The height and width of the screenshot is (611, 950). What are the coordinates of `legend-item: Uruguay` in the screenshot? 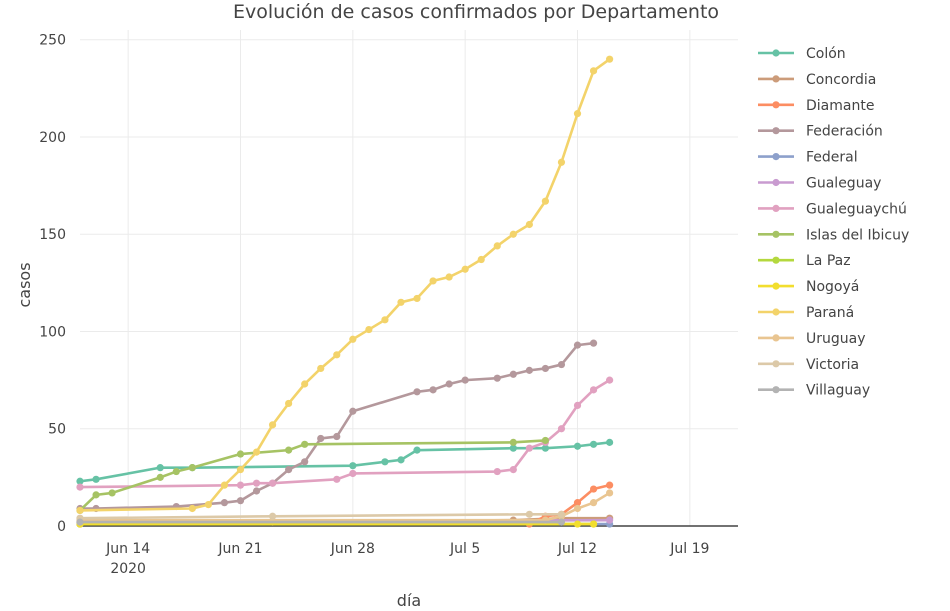 It's located at (812, 339).